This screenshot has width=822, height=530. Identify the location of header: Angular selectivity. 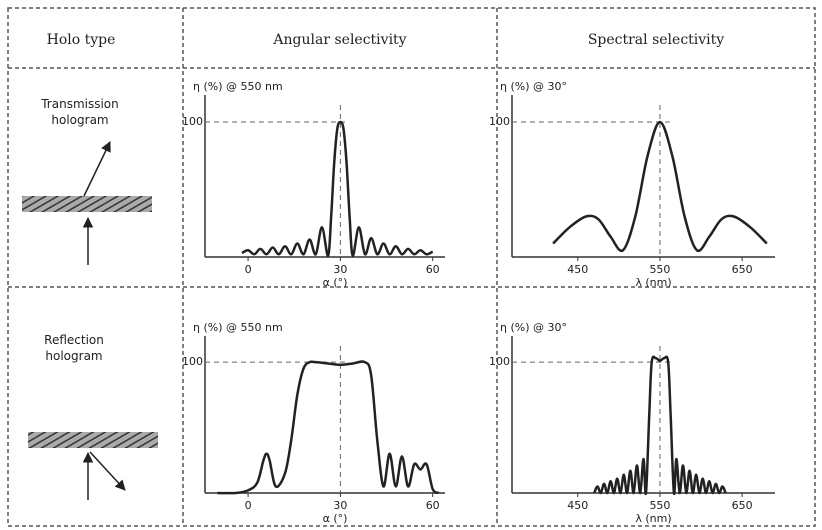
(339, 40).